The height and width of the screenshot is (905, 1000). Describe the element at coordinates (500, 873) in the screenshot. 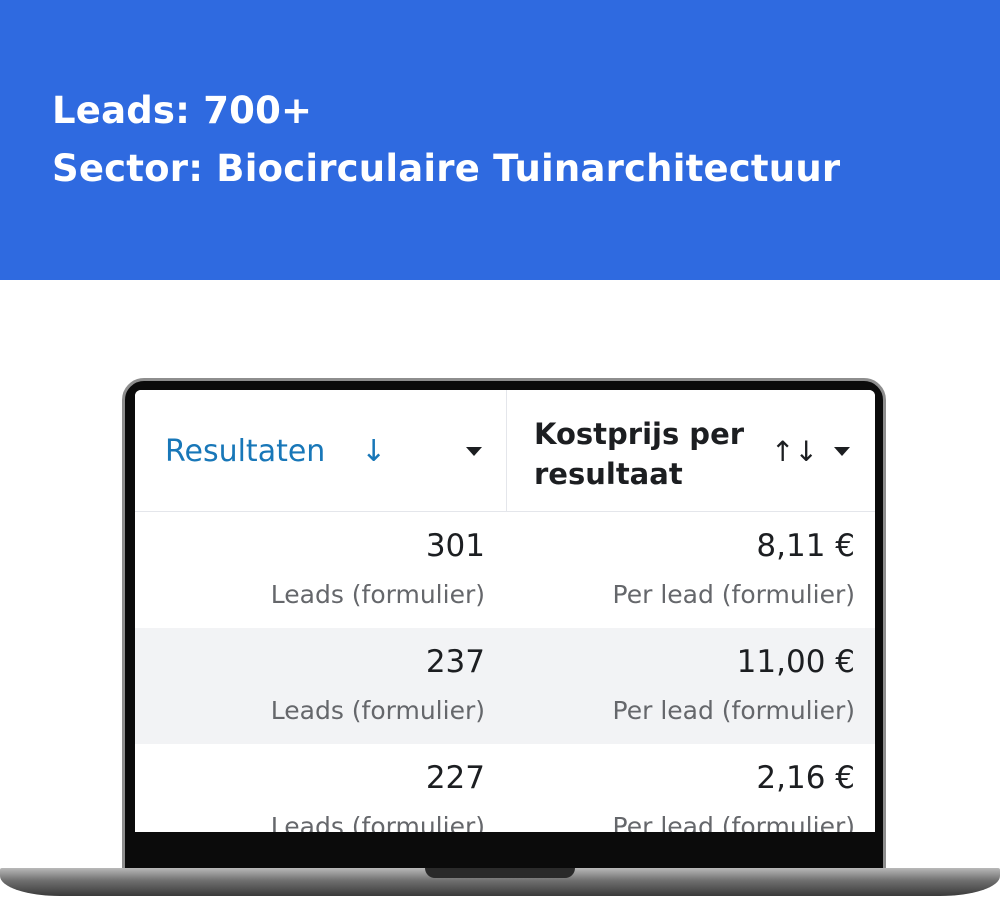

I see `laptop-notch` at that location.